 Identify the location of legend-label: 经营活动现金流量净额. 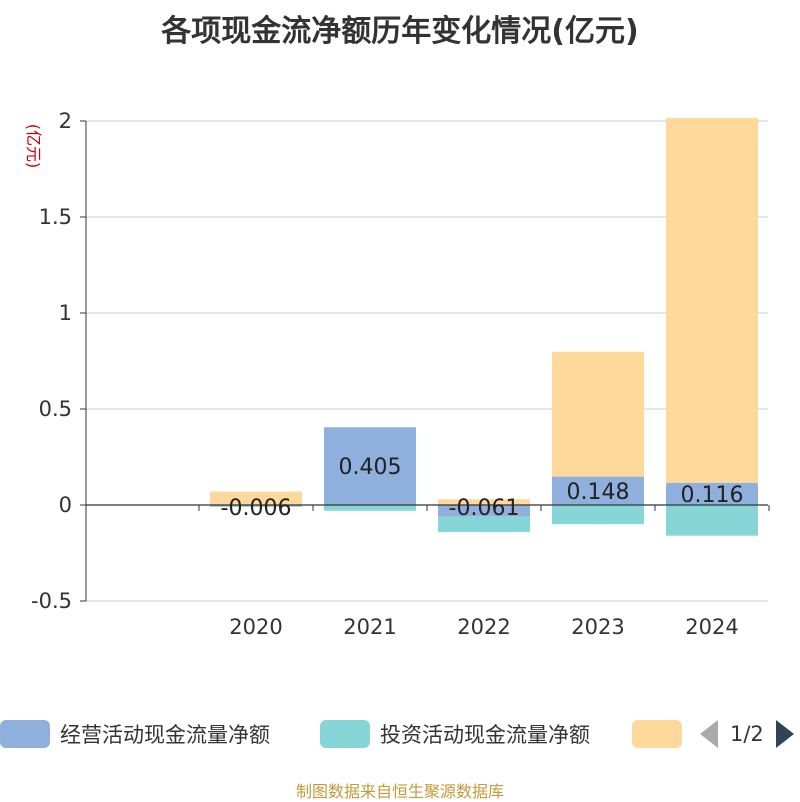
(165, 735).